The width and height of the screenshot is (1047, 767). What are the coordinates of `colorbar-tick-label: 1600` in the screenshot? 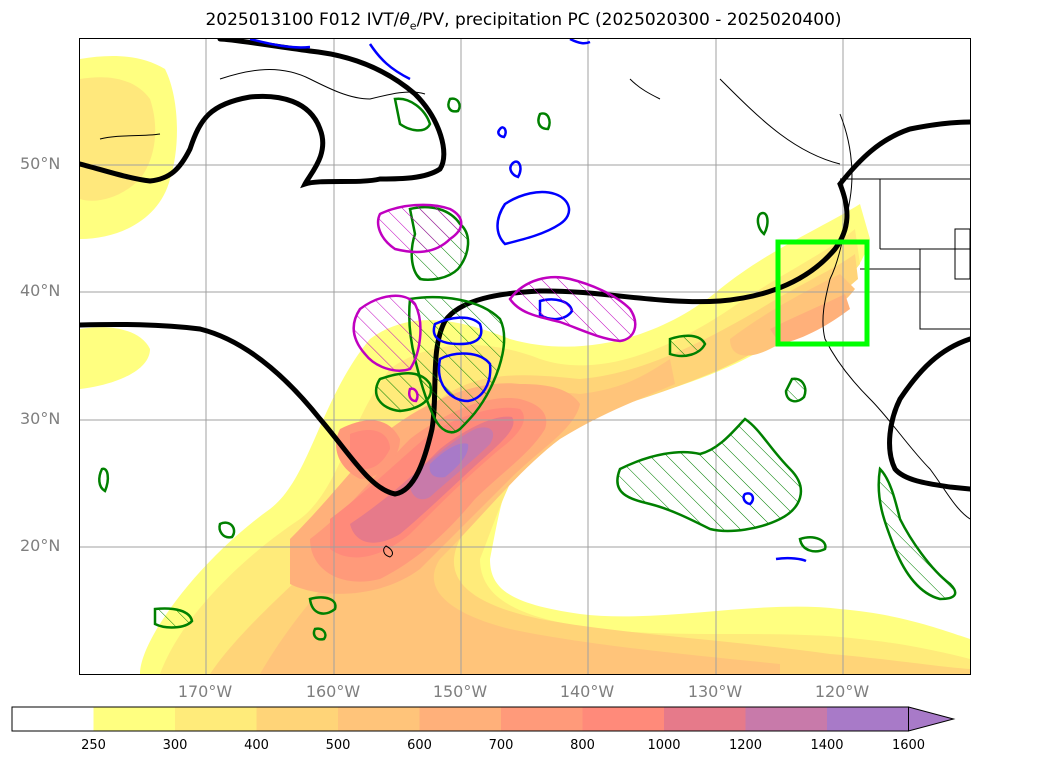 It's located at (908, 745).